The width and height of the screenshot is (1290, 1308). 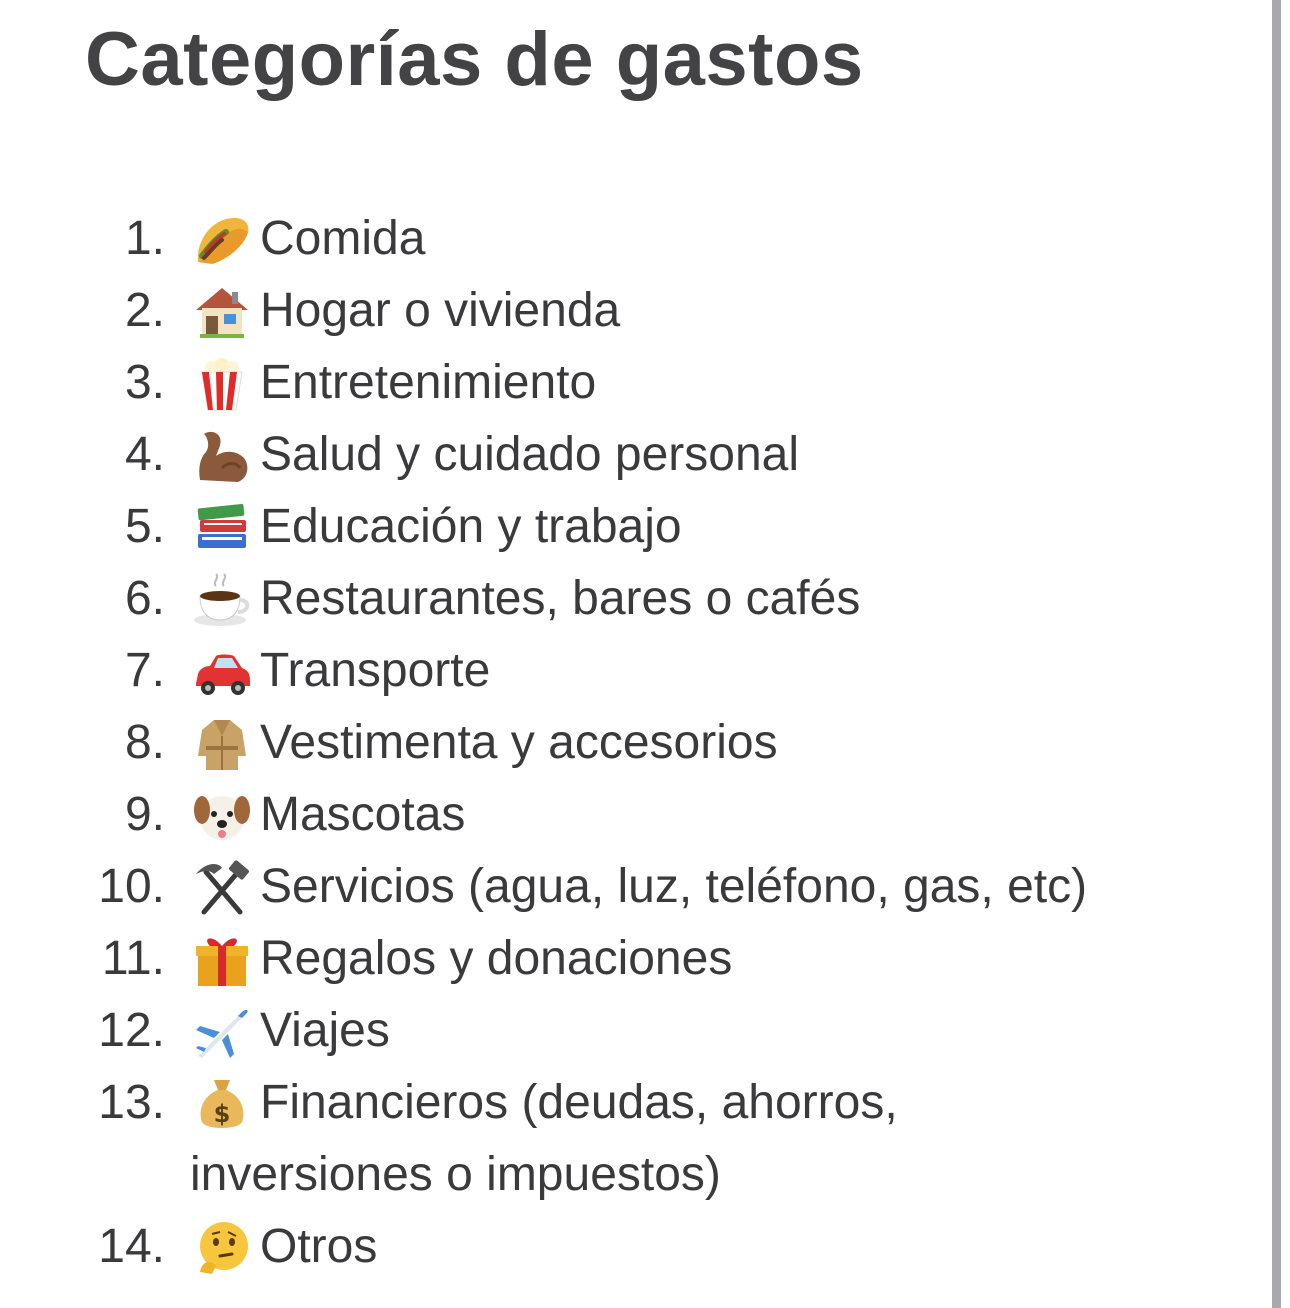 I want to click on list-number: 13., so click(x=131, y=1102).